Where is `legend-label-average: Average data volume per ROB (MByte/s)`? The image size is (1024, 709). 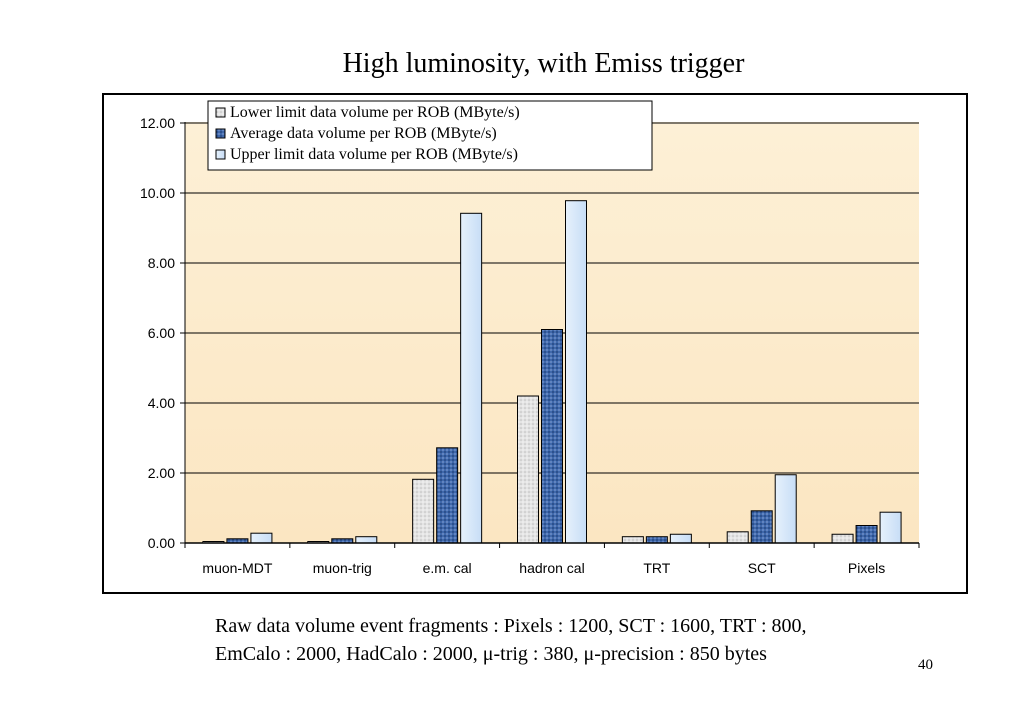 legend-label-average: Average data volume per ROB (MByte/s) is located at coordinates (363, 133).